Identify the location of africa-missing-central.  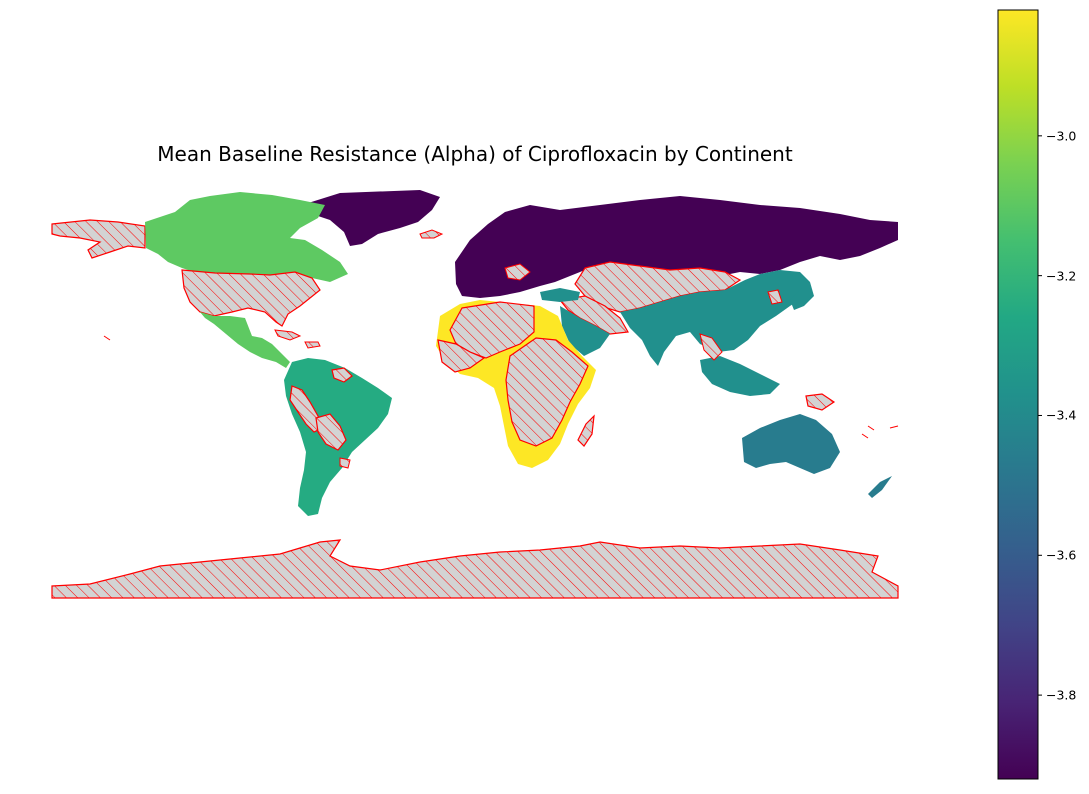
(547, 392).